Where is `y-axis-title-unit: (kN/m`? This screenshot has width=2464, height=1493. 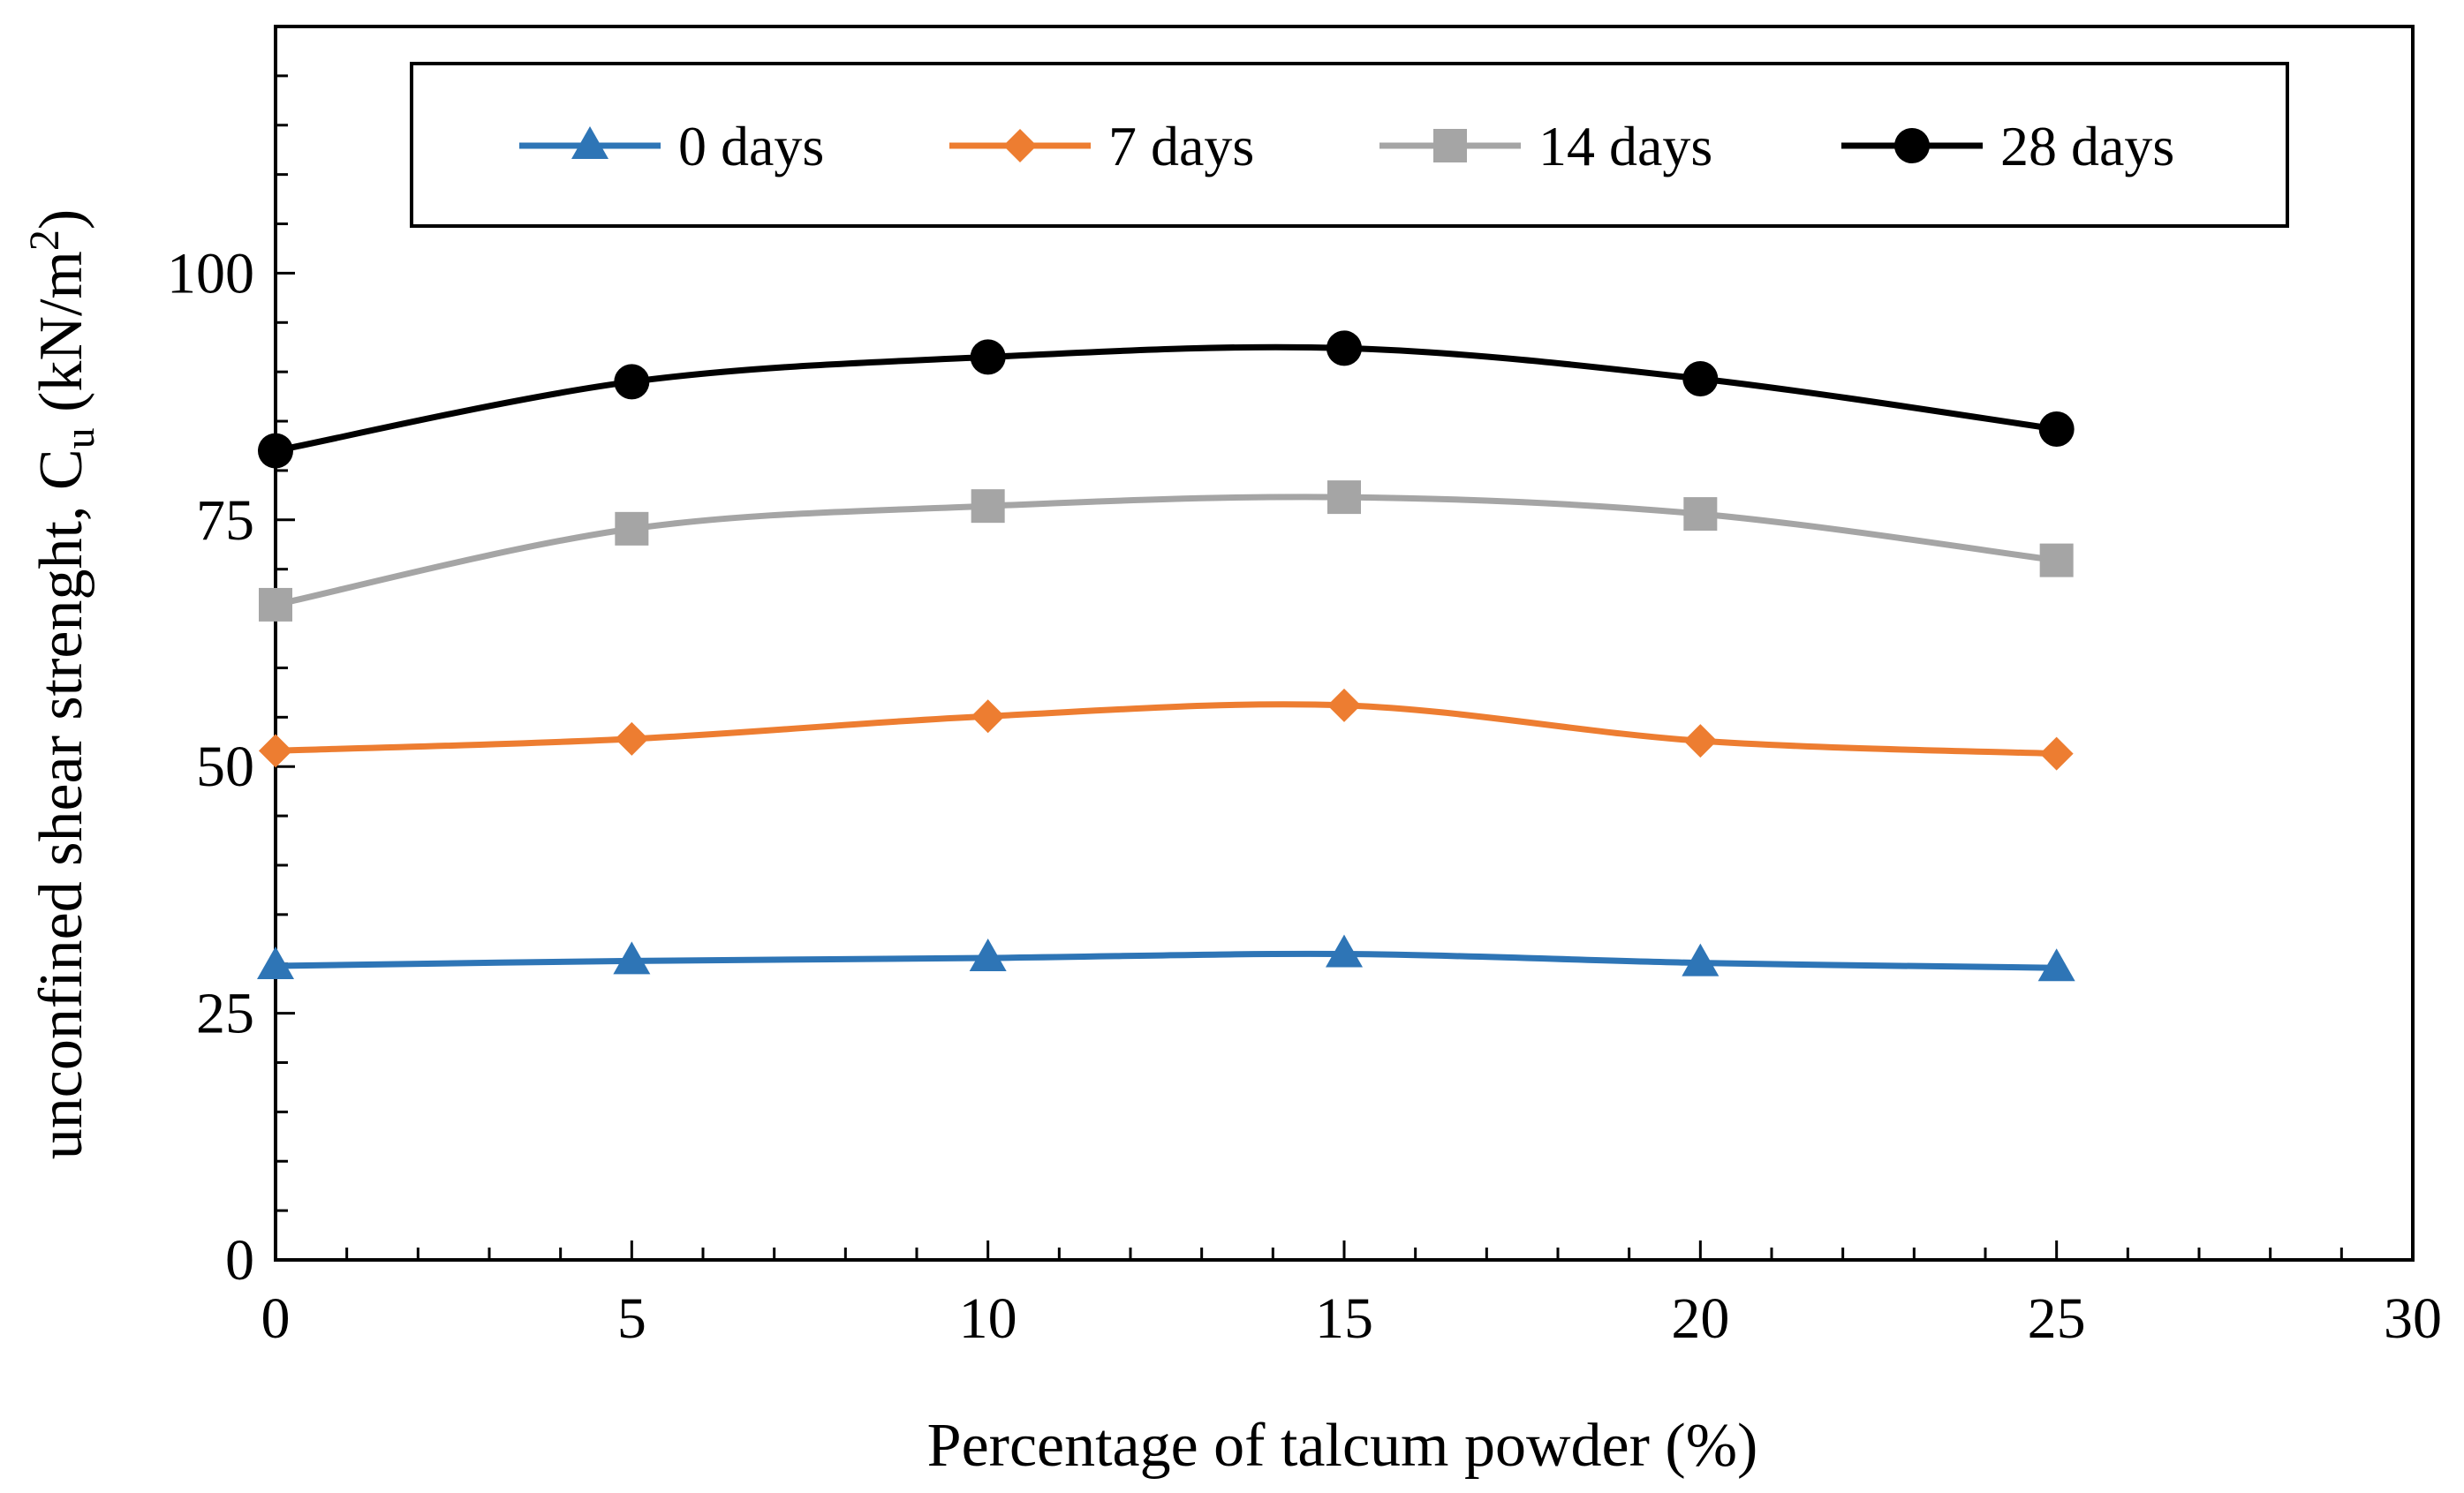
y-axis-title-unit: (kN/m is located at coordinates (61, 339).